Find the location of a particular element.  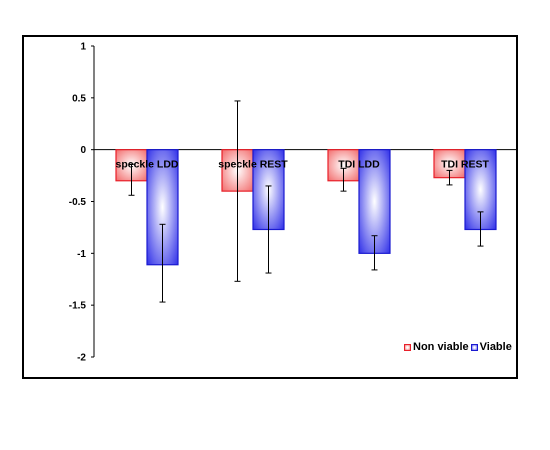

category-label: TDI LDD is located at coordinates (359, 165).